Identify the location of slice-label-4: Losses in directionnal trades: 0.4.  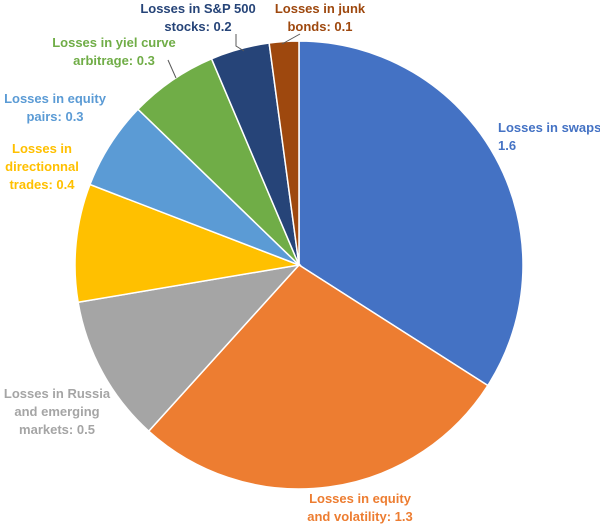
(42, 166).